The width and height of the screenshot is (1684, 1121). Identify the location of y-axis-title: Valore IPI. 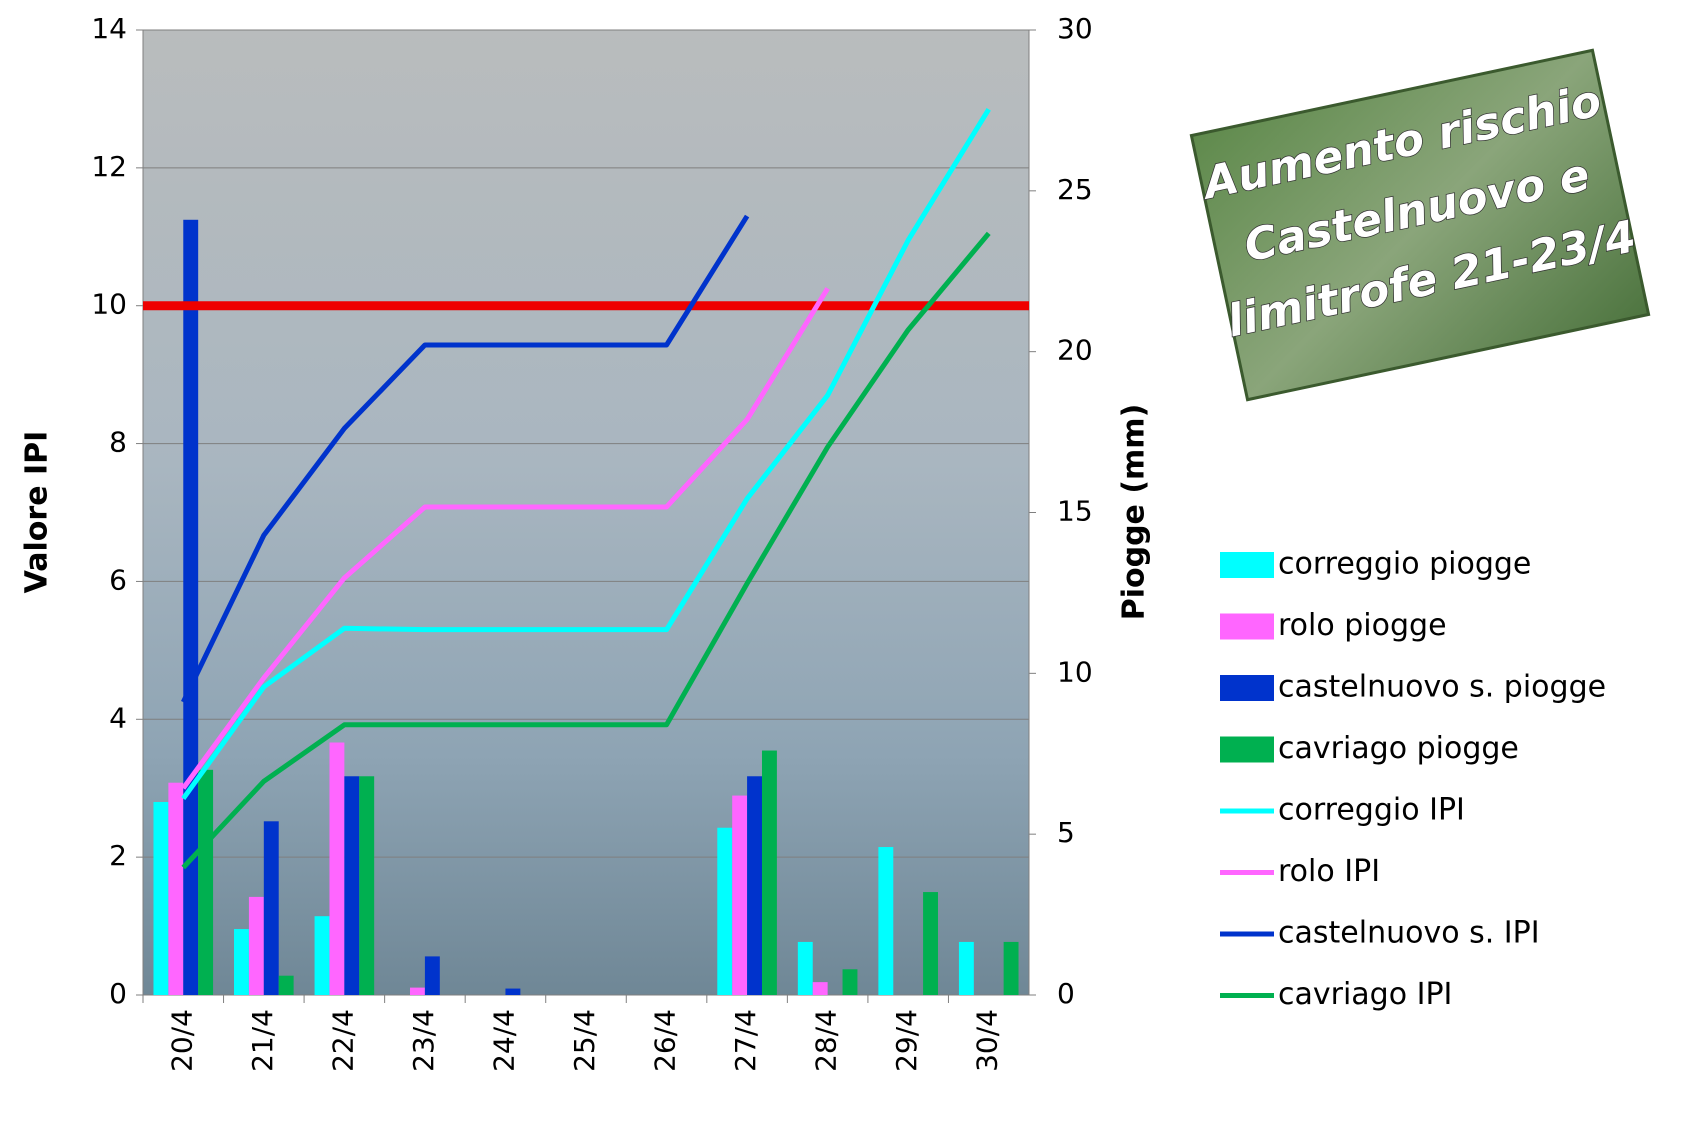
(37, 512).